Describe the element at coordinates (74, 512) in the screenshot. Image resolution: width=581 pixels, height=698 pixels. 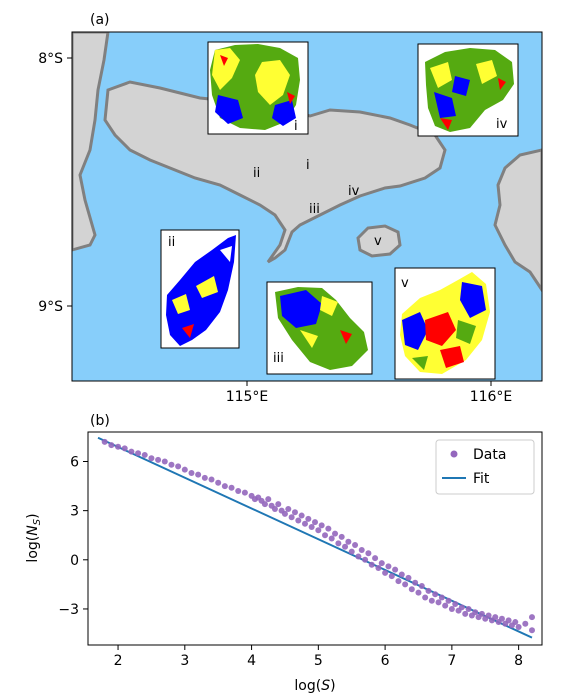
I see `y-tick-label: 3` at that location.